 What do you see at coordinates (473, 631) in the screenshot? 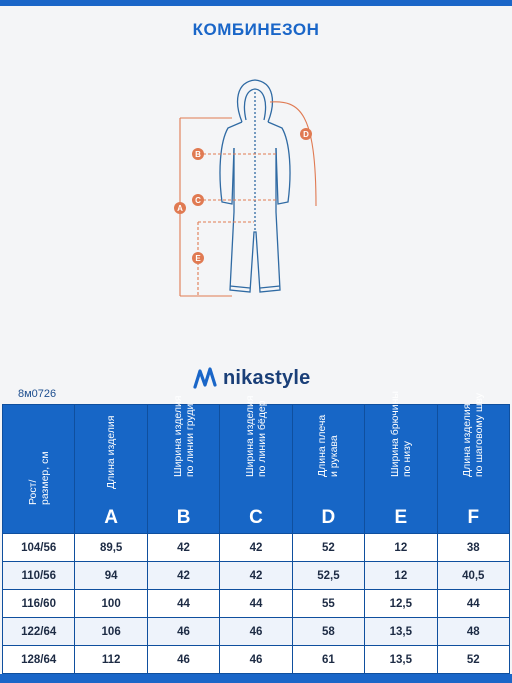
I see `cell-f: 48` at bounding box center [473, 631].